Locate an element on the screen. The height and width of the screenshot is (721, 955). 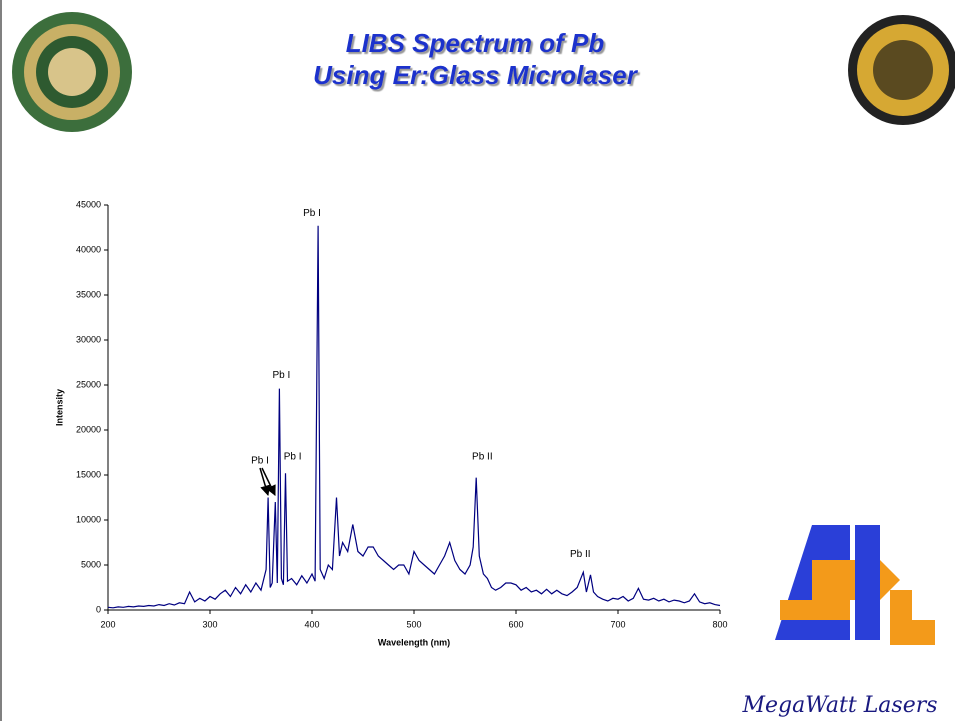
y-tick-label: 5000 is located at coordinates (91, 564).